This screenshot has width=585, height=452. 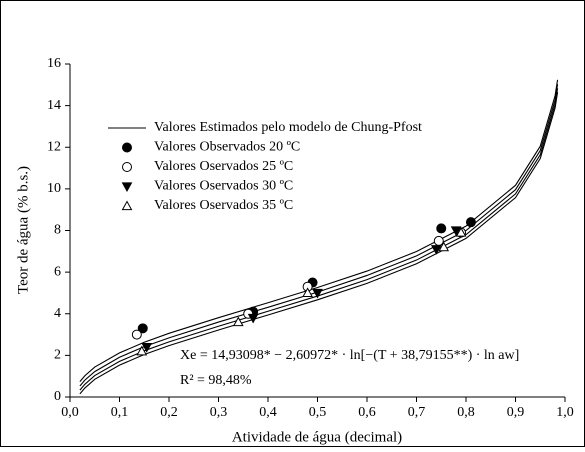 I want to click on x-tick-label: 0,7, so click(x=417, y=412).